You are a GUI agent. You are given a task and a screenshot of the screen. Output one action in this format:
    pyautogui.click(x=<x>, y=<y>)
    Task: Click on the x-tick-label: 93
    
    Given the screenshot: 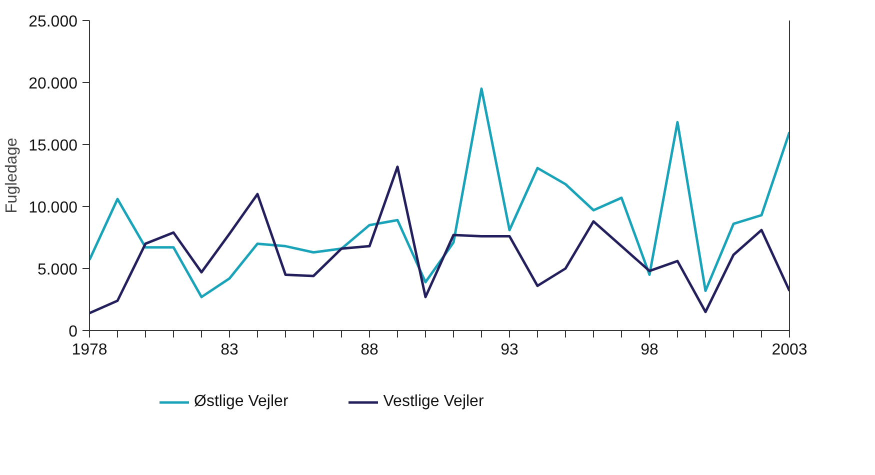 What is the action you would take?
    pyautogui.click(x=509, y=350)
    